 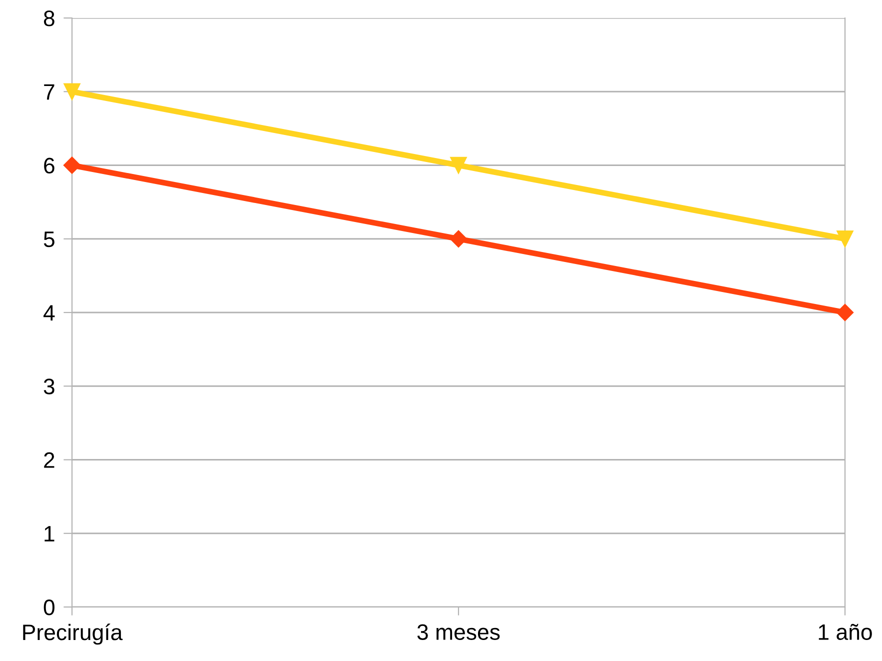 I want to click on y-tick-label: 6, so click(x=49, y=166).